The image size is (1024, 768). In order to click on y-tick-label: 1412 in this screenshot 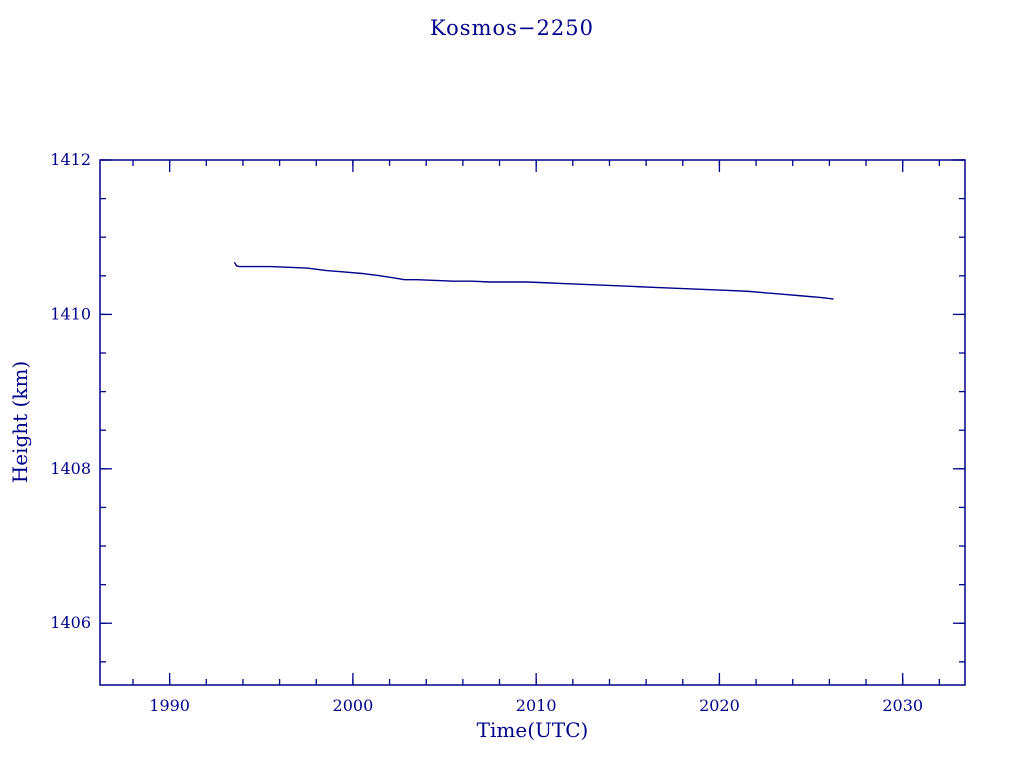, I will do `click(70, 159)`.